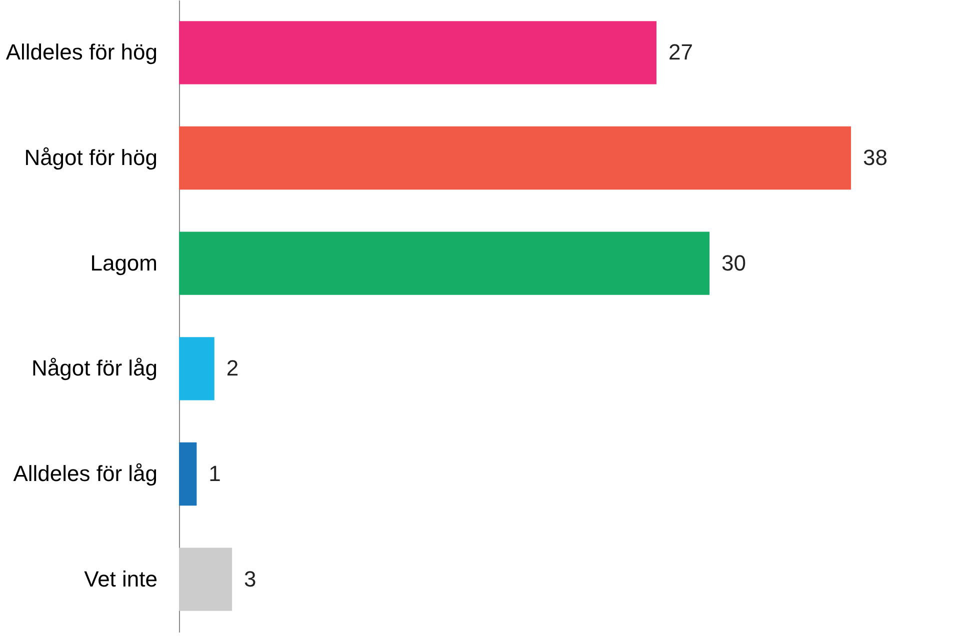 The image size is (953, 637). What do you see at coordinates (85, 473) in the screenshot?
I see `y-tick-label: Alldeles för låg` at bounding box center [85, 473].